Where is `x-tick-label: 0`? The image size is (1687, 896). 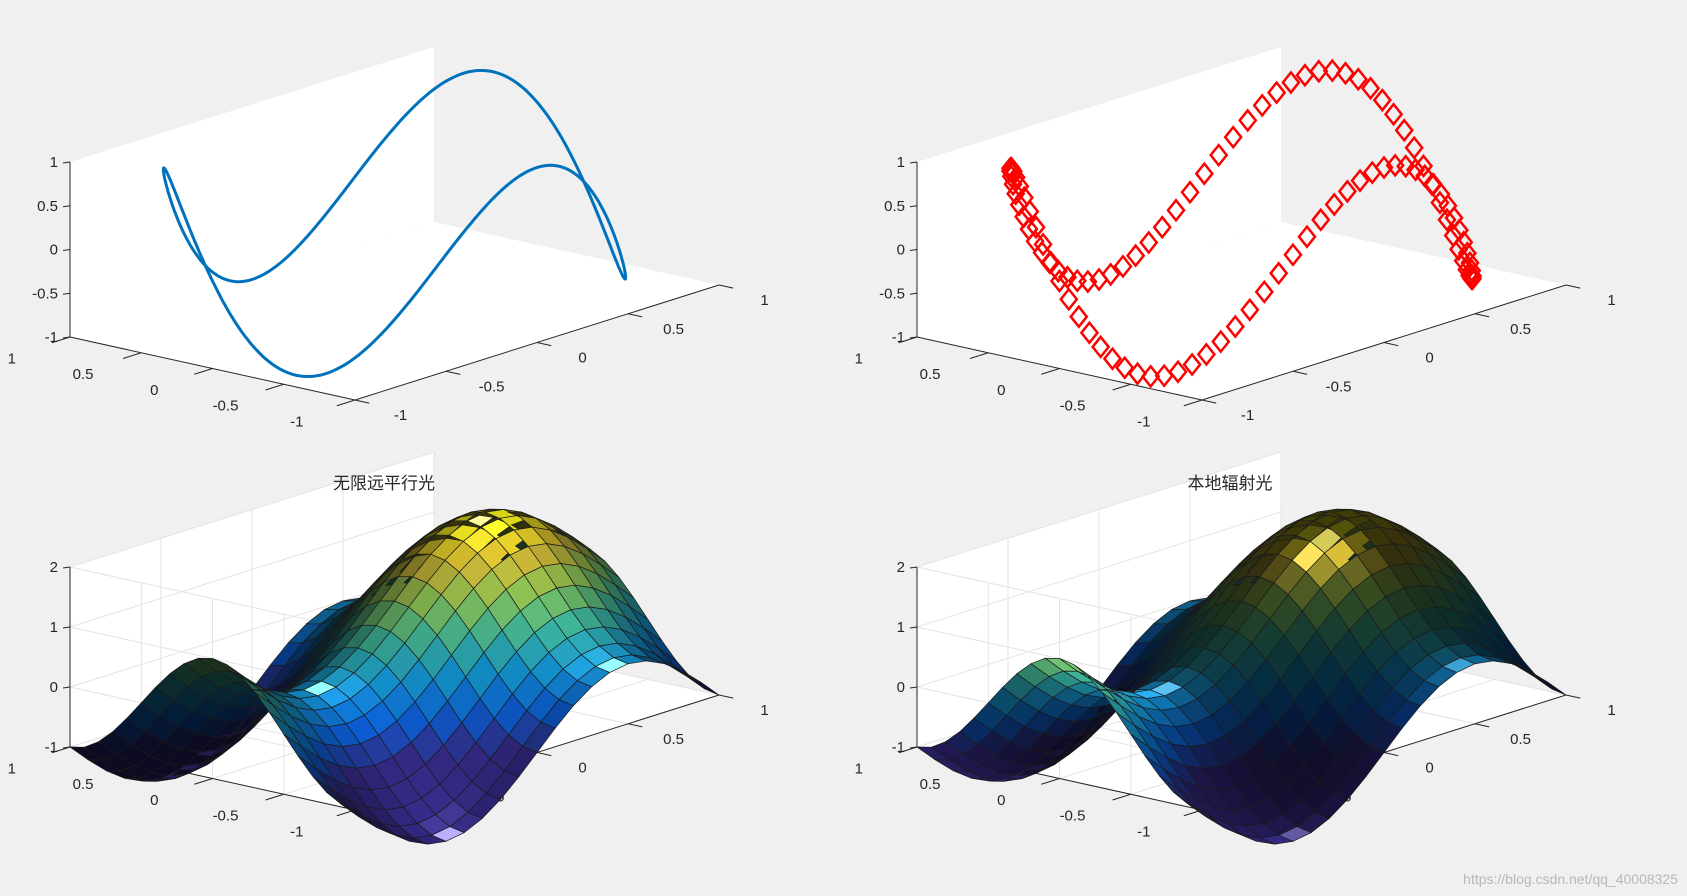 x-tick-label: 0 is located at coordinates (582, 768).